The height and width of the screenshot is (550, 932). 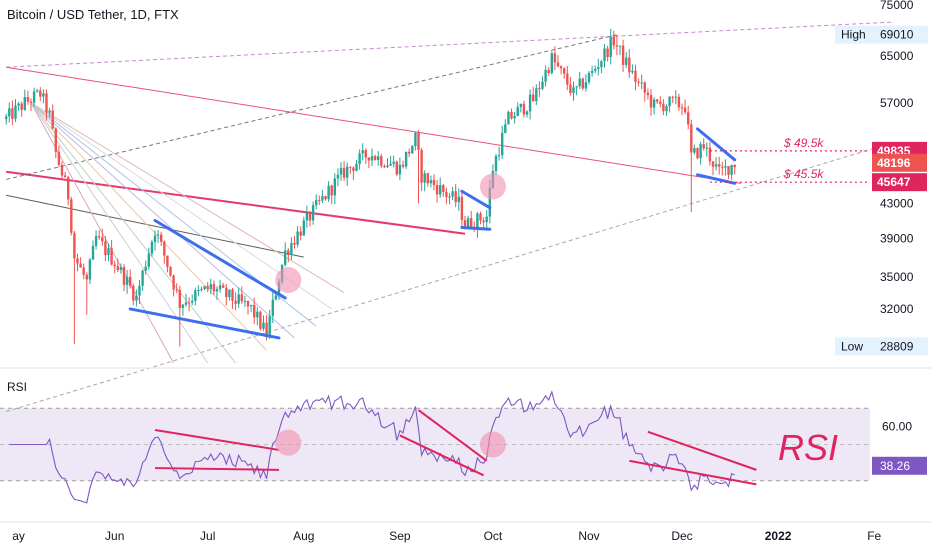 What do you see at coordinates (899, 465) in the screenshot?
I see `rsi-current-badge` at bounding box center [899, 465].